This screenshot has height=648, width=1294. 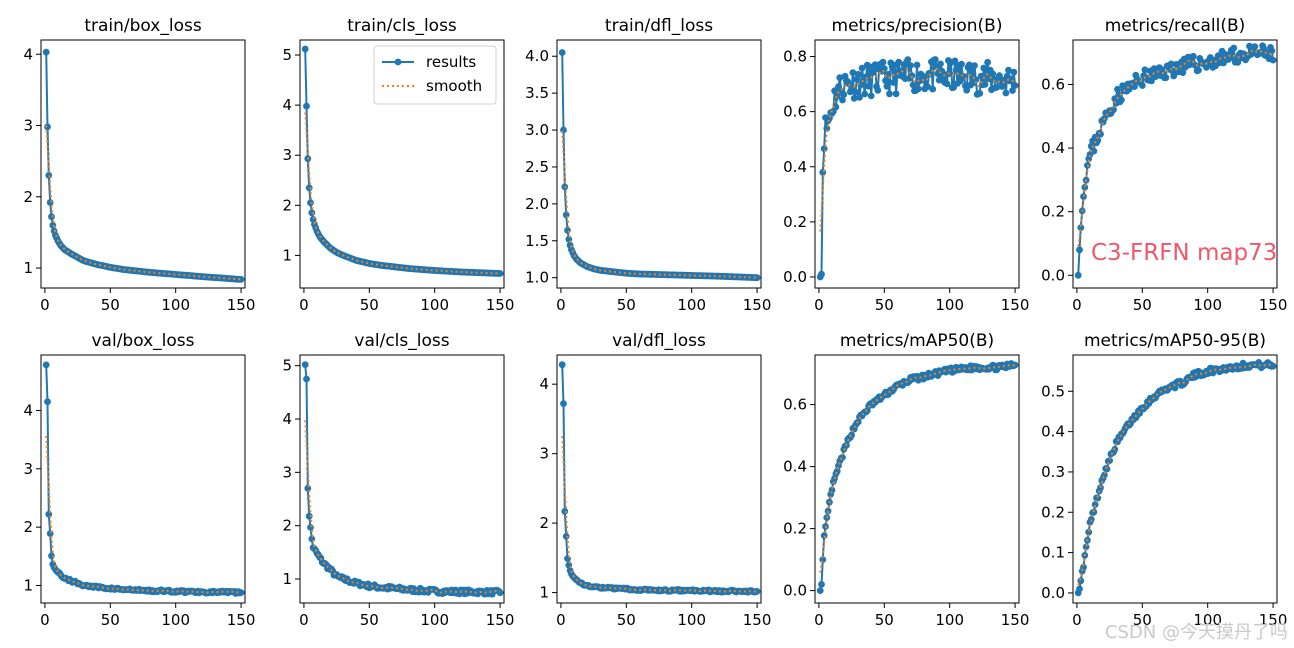 I want to click on subplot-train-box-loss: train/box_loss 0 50 100 150 1 2 3 4, so click(x=139, y=165).